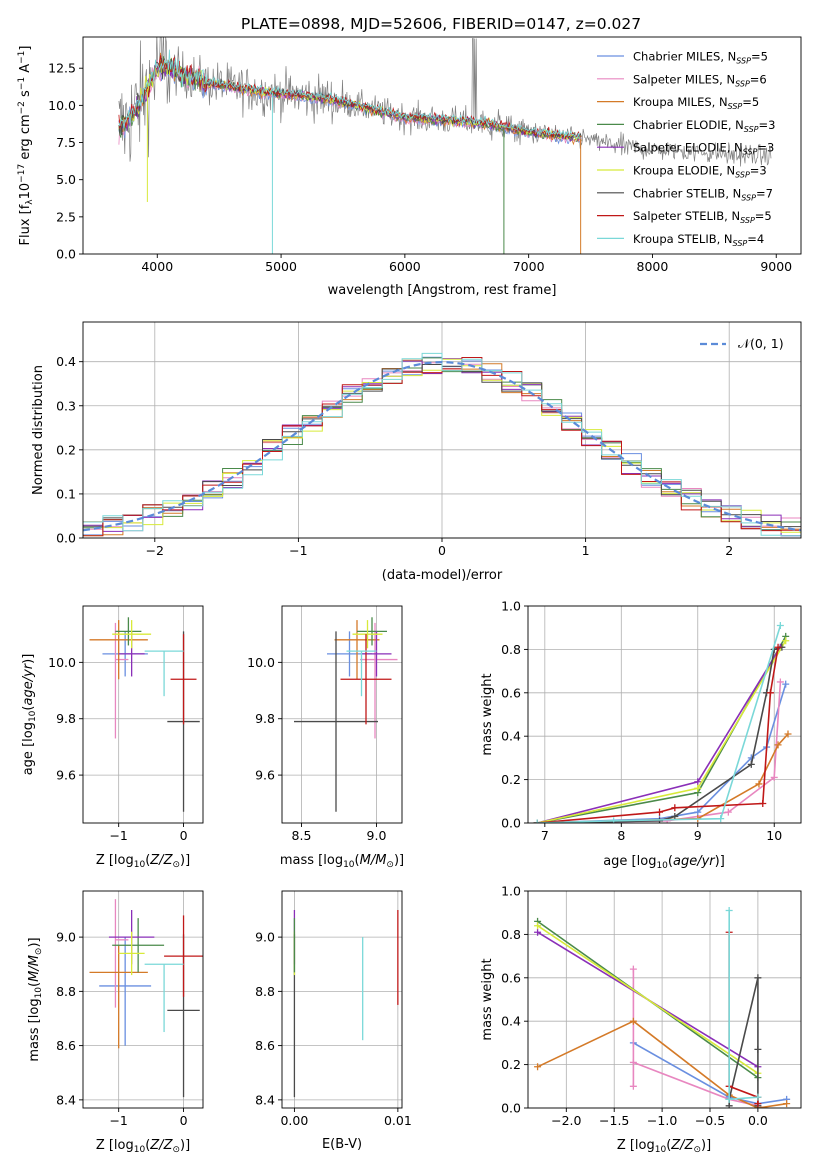 The width and height of the screenshot is (819, 1170). What do you see at coordinates (664, 862) in the screenshot?
I see `x-axis-label: age [log10(age/yr)]` at bounding box center [664, 862].